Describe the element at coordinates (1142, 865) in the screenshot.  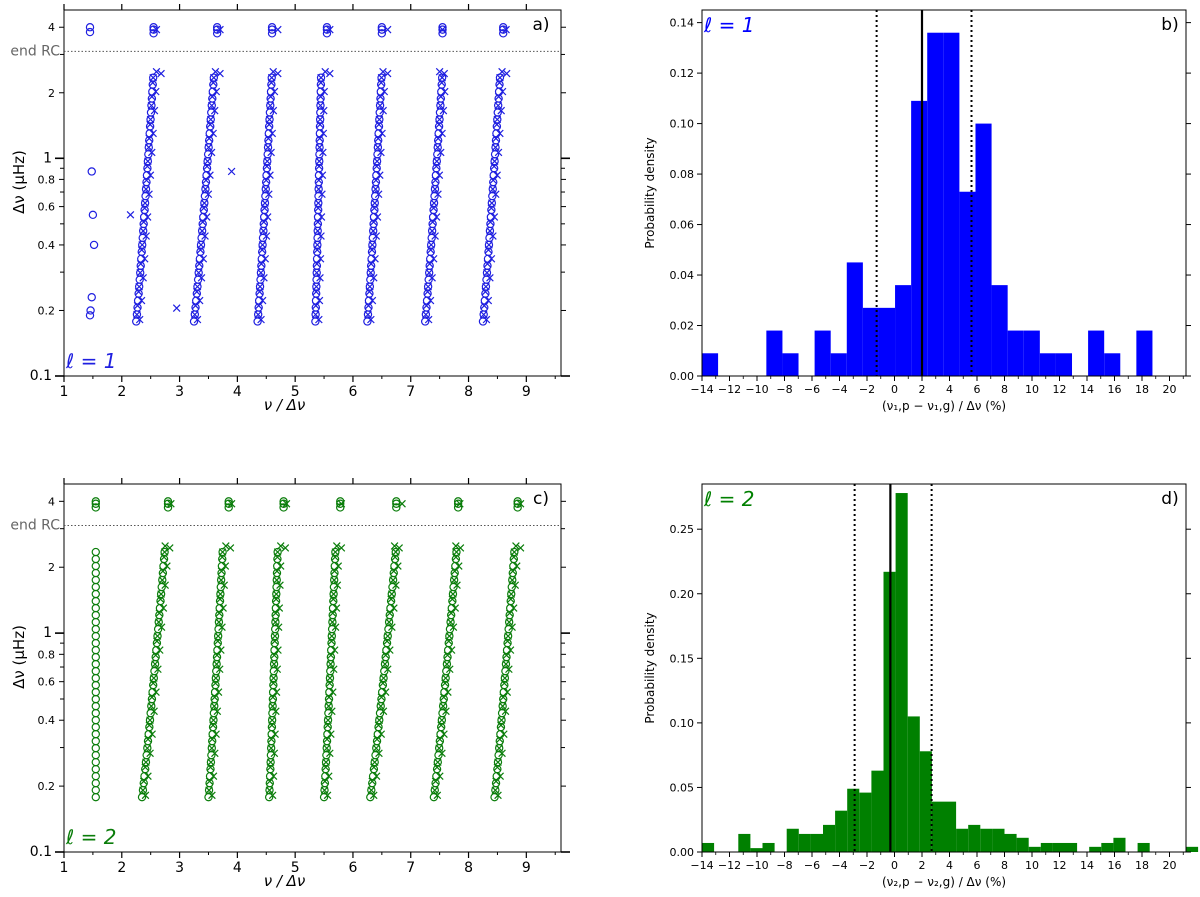
I see `x-tick-label: 18` at that location.